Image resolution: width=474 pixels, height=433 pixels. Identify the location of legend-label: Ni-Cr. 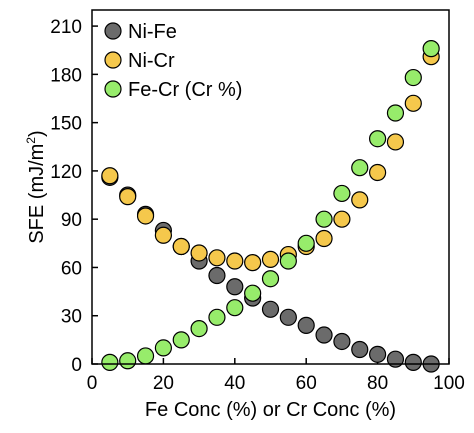
(151, 61).